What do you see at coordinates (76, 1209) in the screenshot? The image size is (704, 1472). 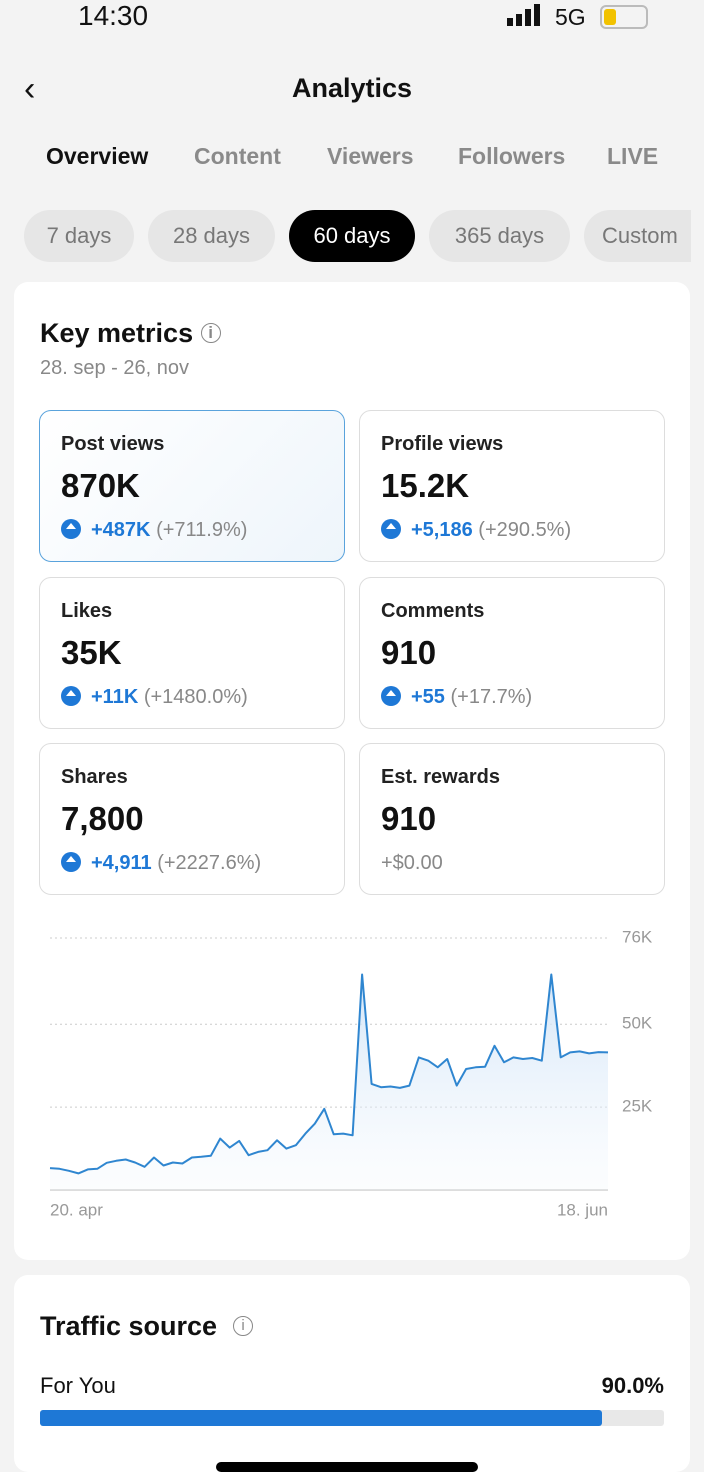 I see `x-tick-label: 20. apr` at bounding box center [76, 1209].